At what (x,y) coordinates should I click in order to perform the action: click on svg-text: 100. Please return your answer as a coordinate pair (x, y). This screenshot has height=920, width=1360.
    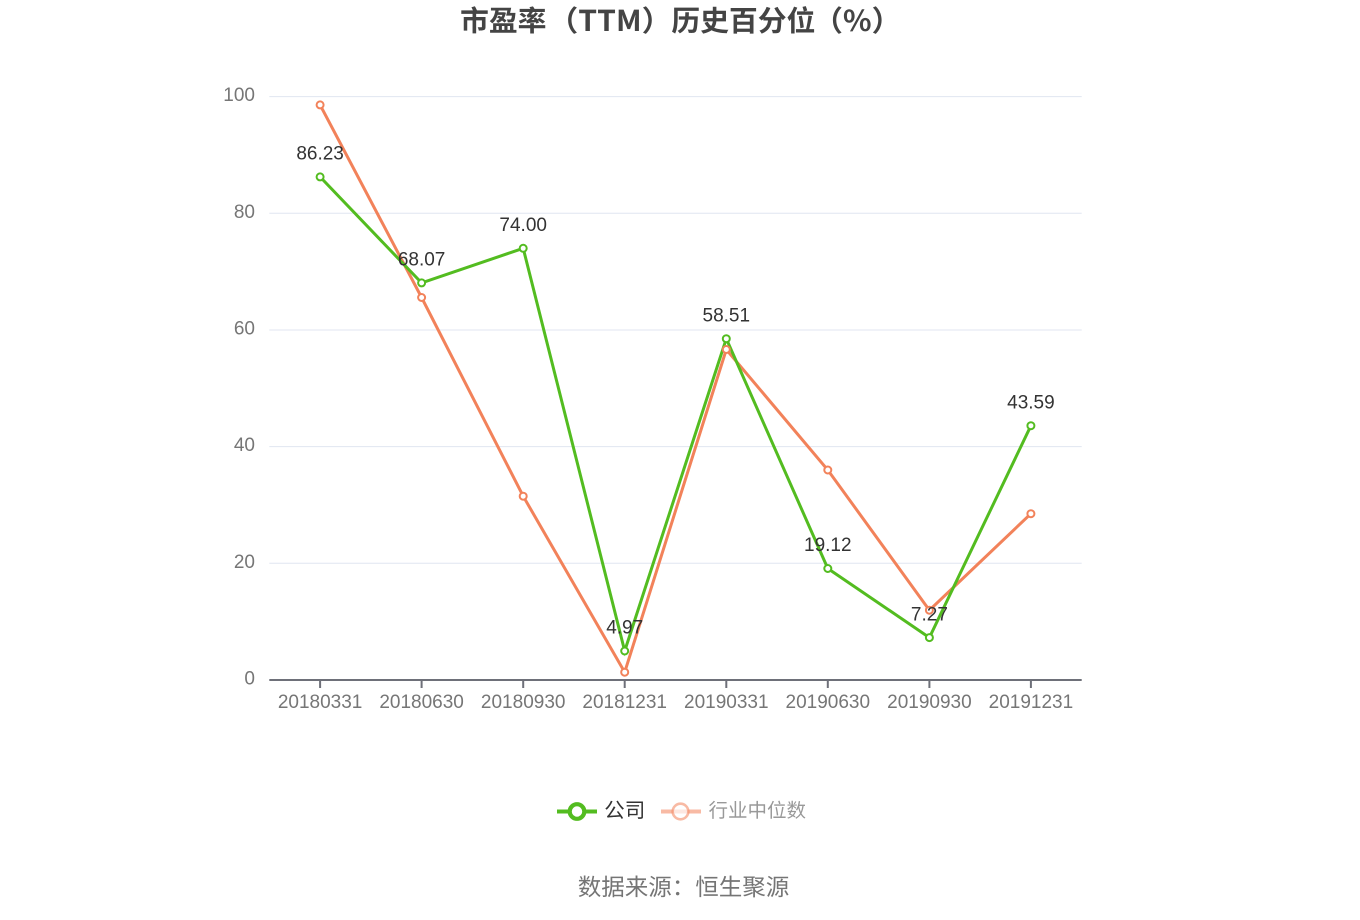
    Looking at the image, I should click on (239, 95).